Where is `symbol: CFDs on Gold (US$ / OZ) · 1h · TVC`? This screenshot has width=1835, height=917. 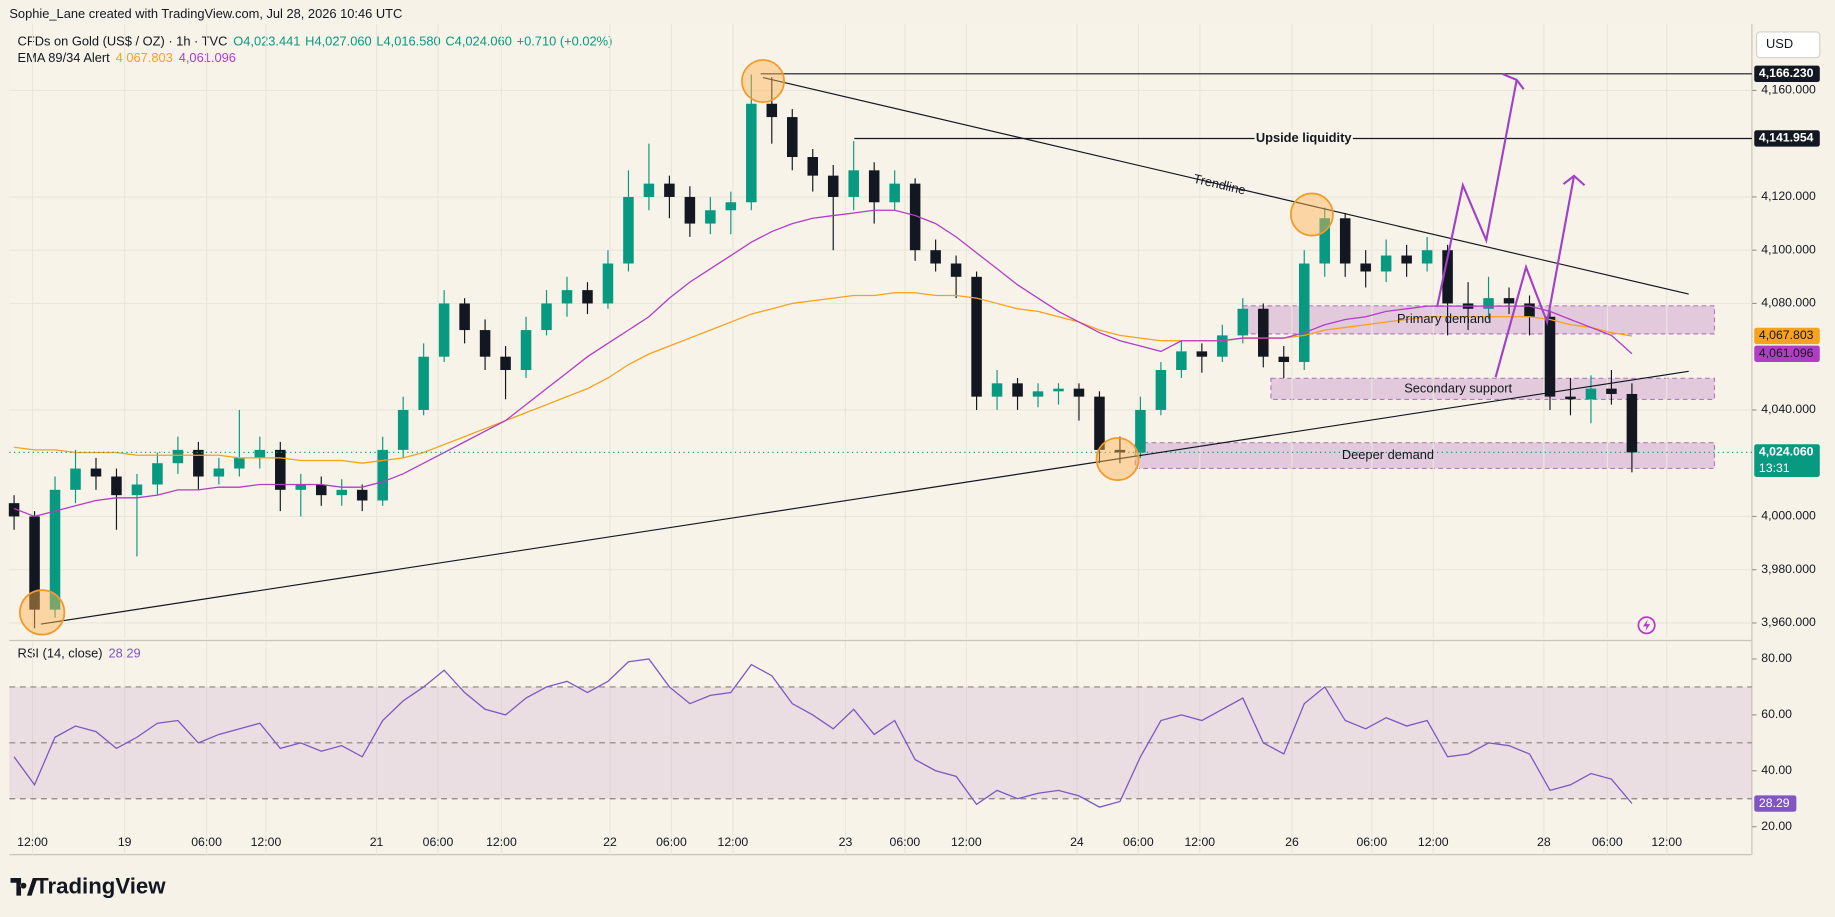 symbol: CFDs on Gold (US$ / OZ) · 1h · TVC is located at coordinates (123, 41).